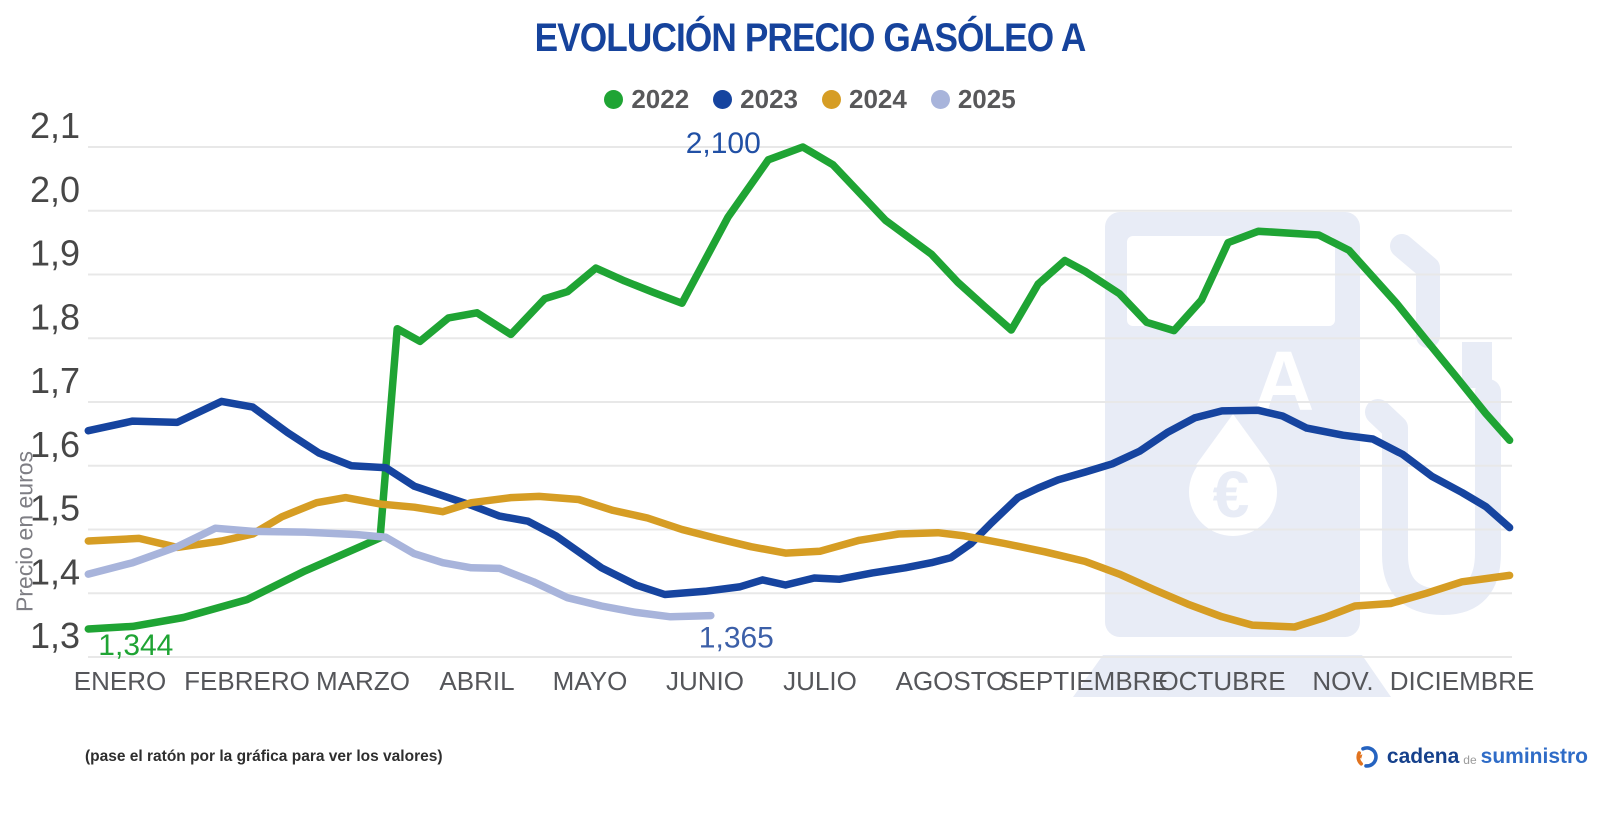 The height and width of the screenshot is (814, 1620). Describe the element at coordinates (820, 681) in the screenshot. I see `x-tick-label: JULIO` at that location.